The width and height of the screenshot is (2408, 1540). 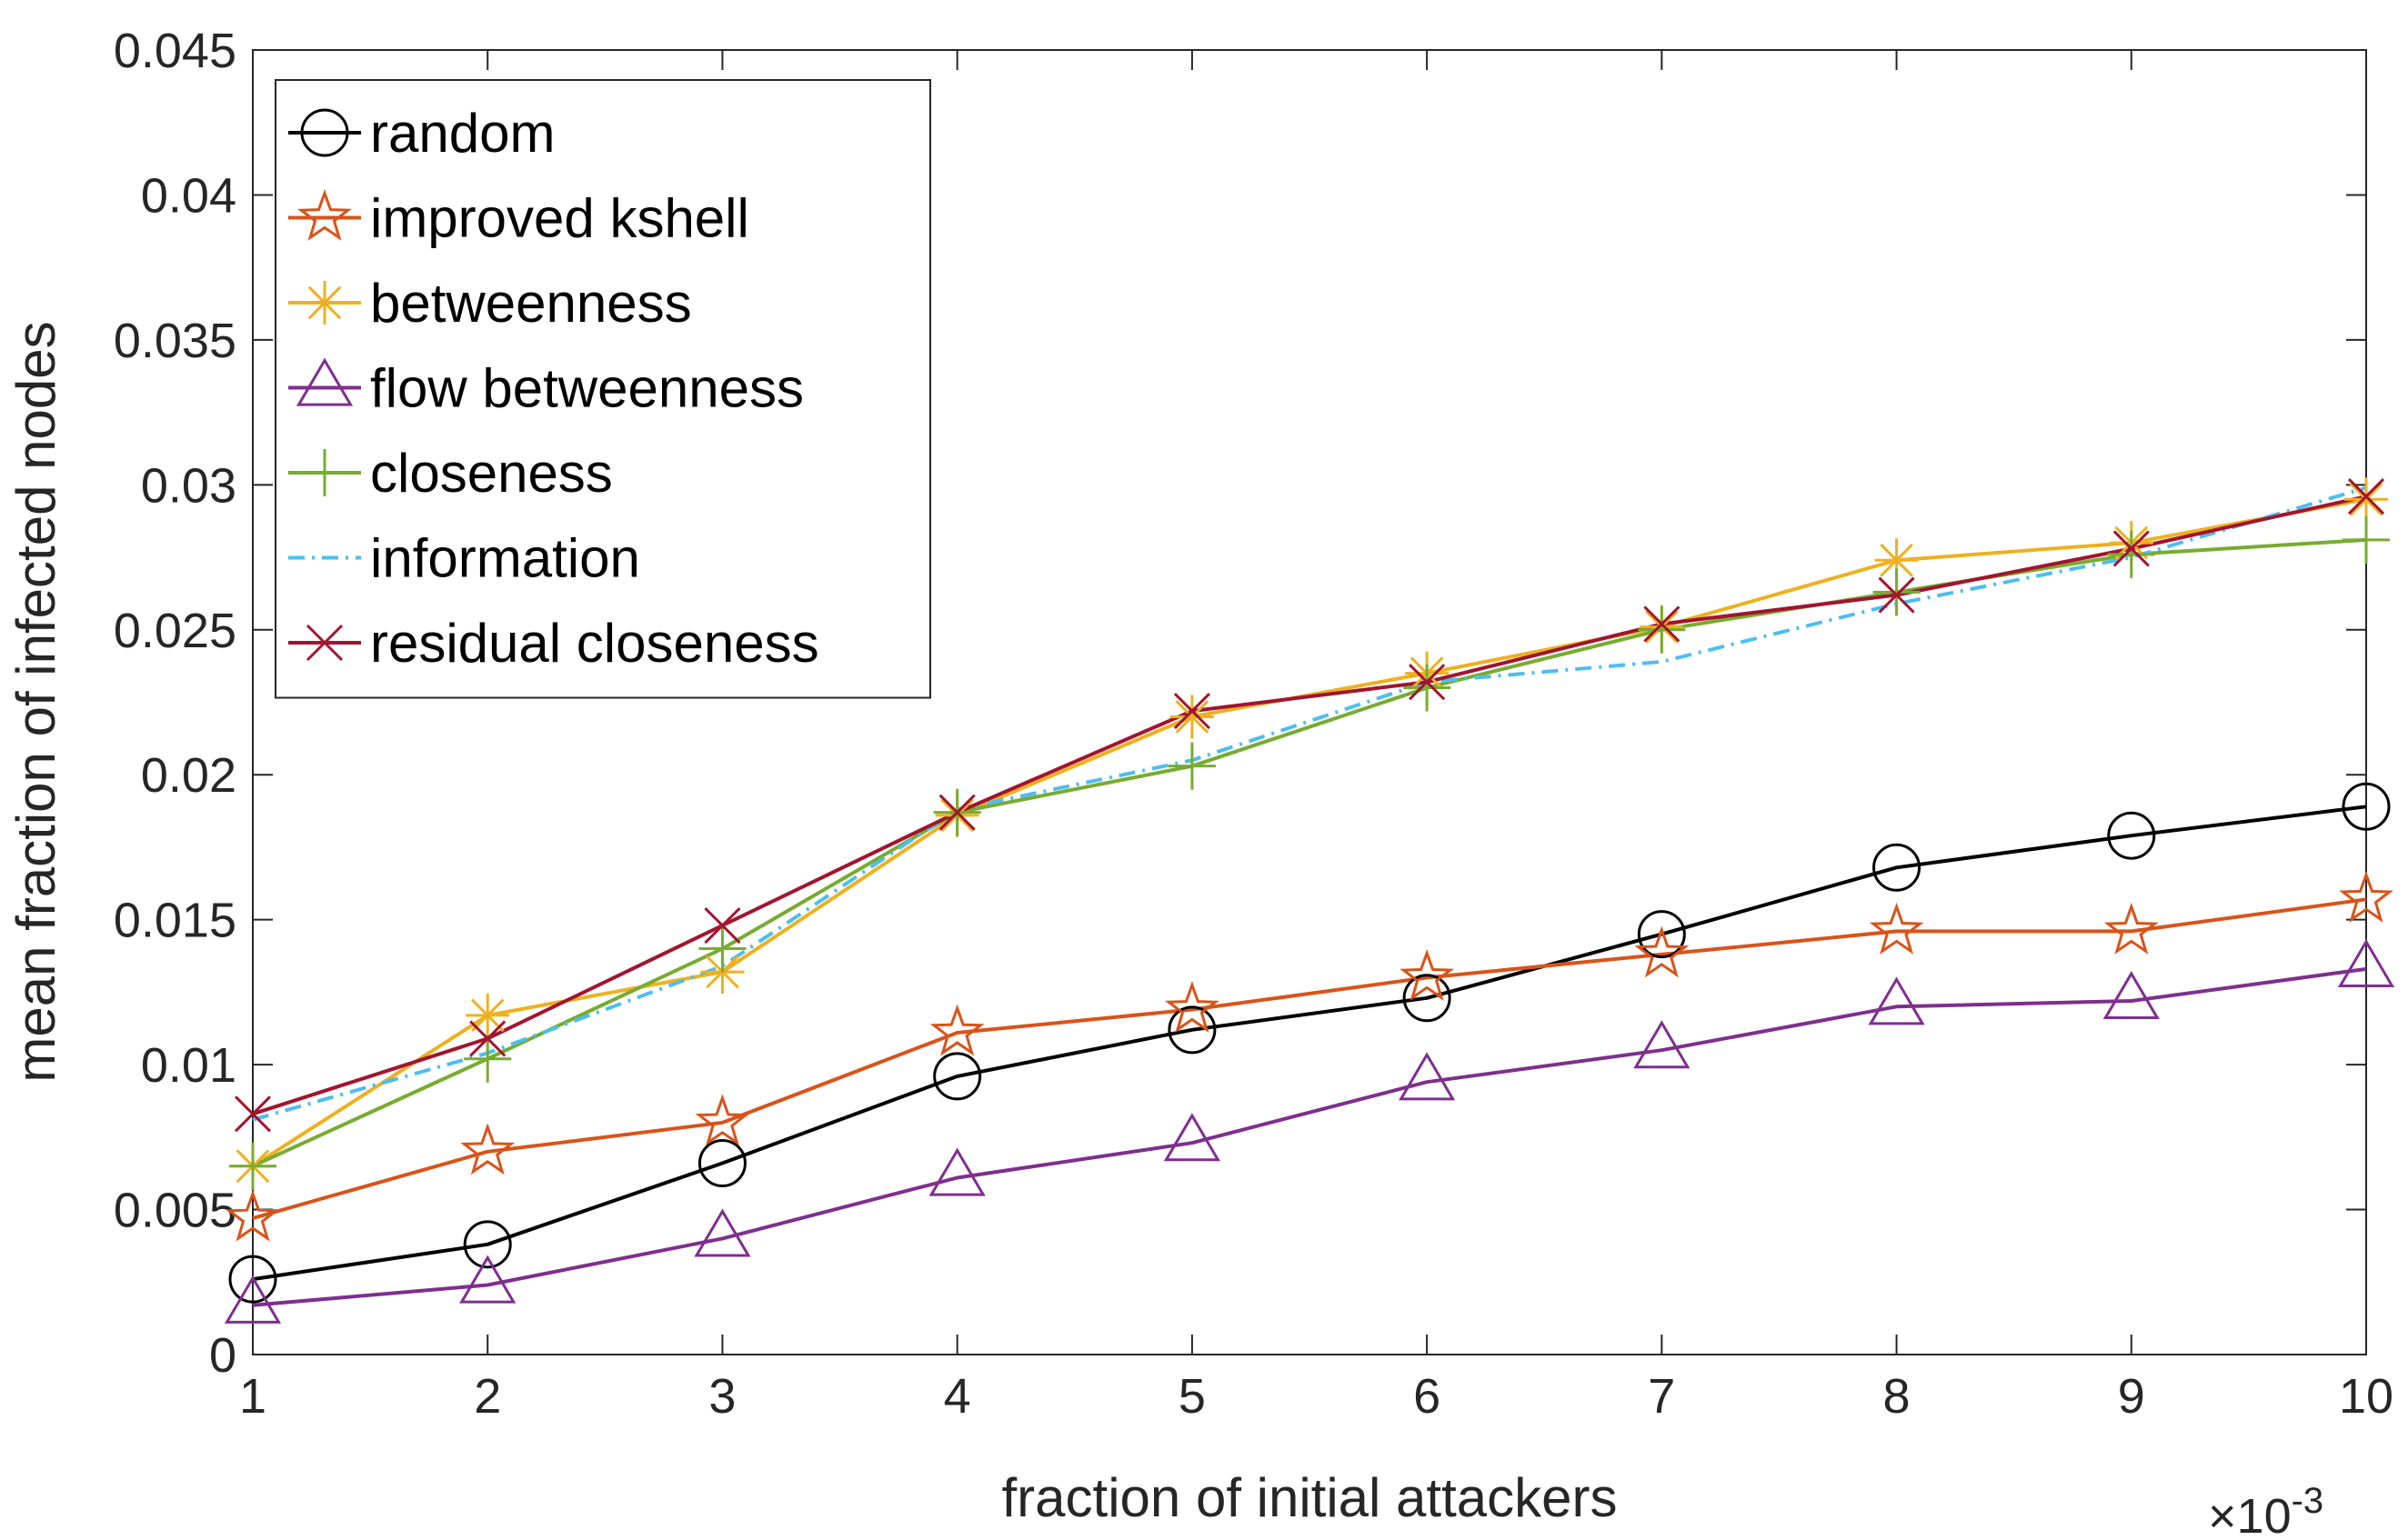 I want to click on legend-label: residual closeness, so click(x=594, y=643).